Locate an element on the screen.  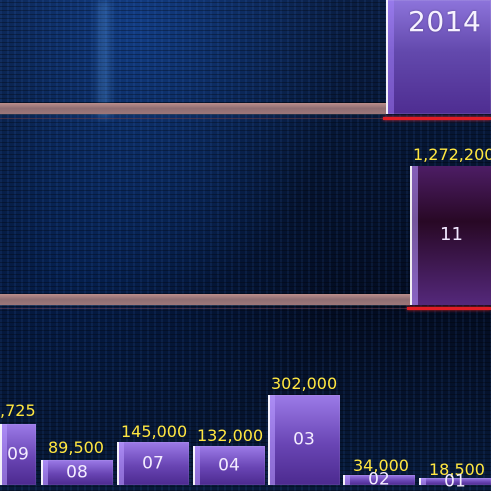
bar-07: 07 is located at coordinates (153, 463).